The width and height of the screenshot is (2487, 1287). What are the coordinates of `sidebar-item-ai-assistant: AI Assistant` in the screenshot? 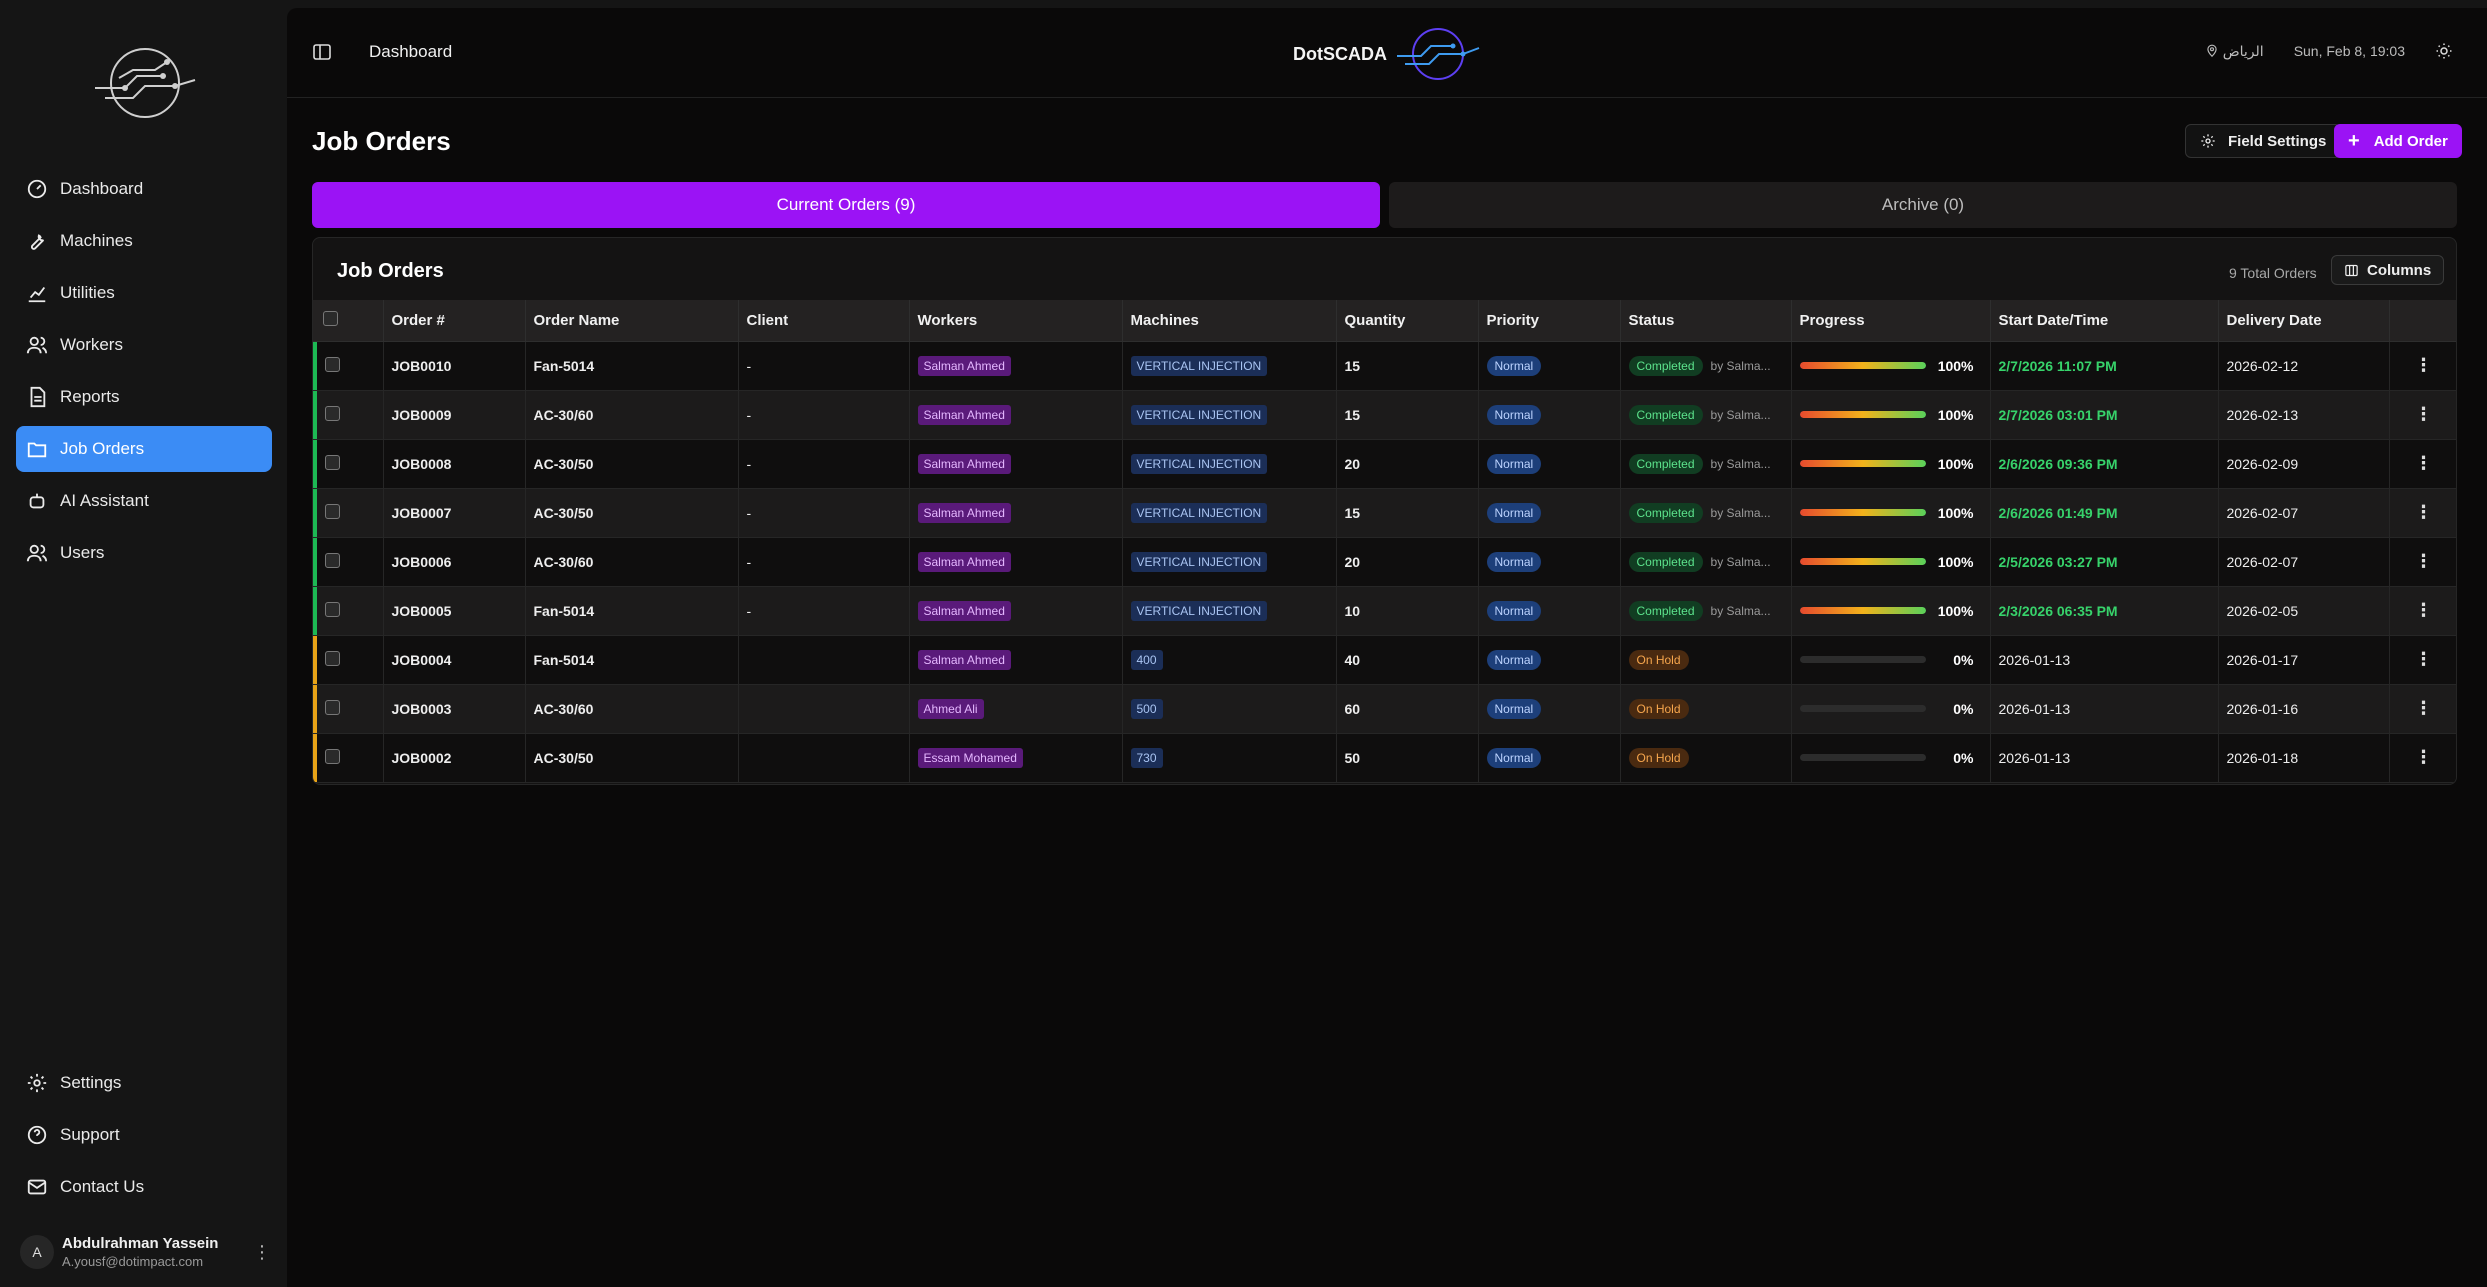 It's located at (144, 501).